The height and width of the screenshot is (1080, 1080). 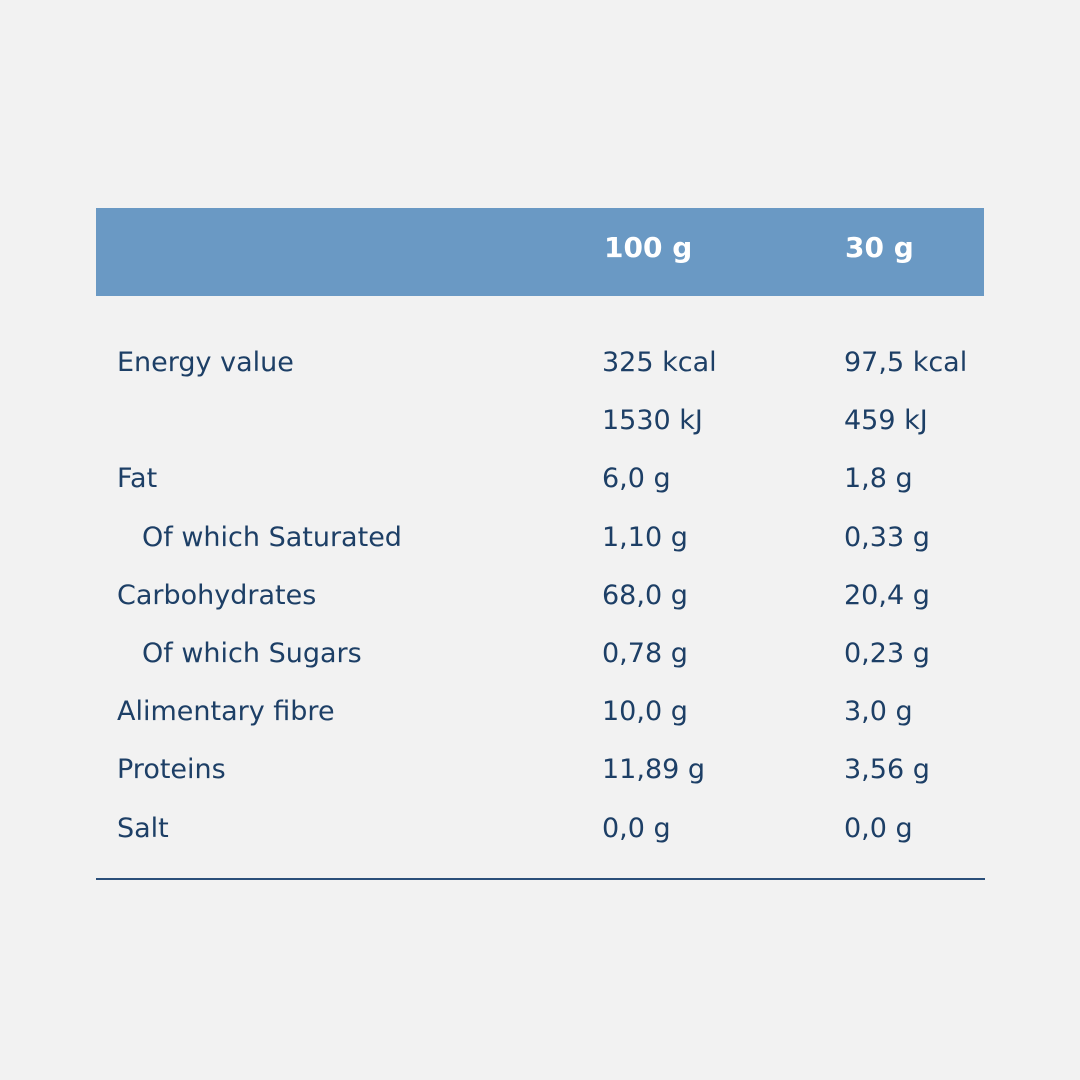 What do you see at coordinates (226, 712) in the screenshot?
I see `row-label: Alimentary fibre` at bounding box center [226, 712].